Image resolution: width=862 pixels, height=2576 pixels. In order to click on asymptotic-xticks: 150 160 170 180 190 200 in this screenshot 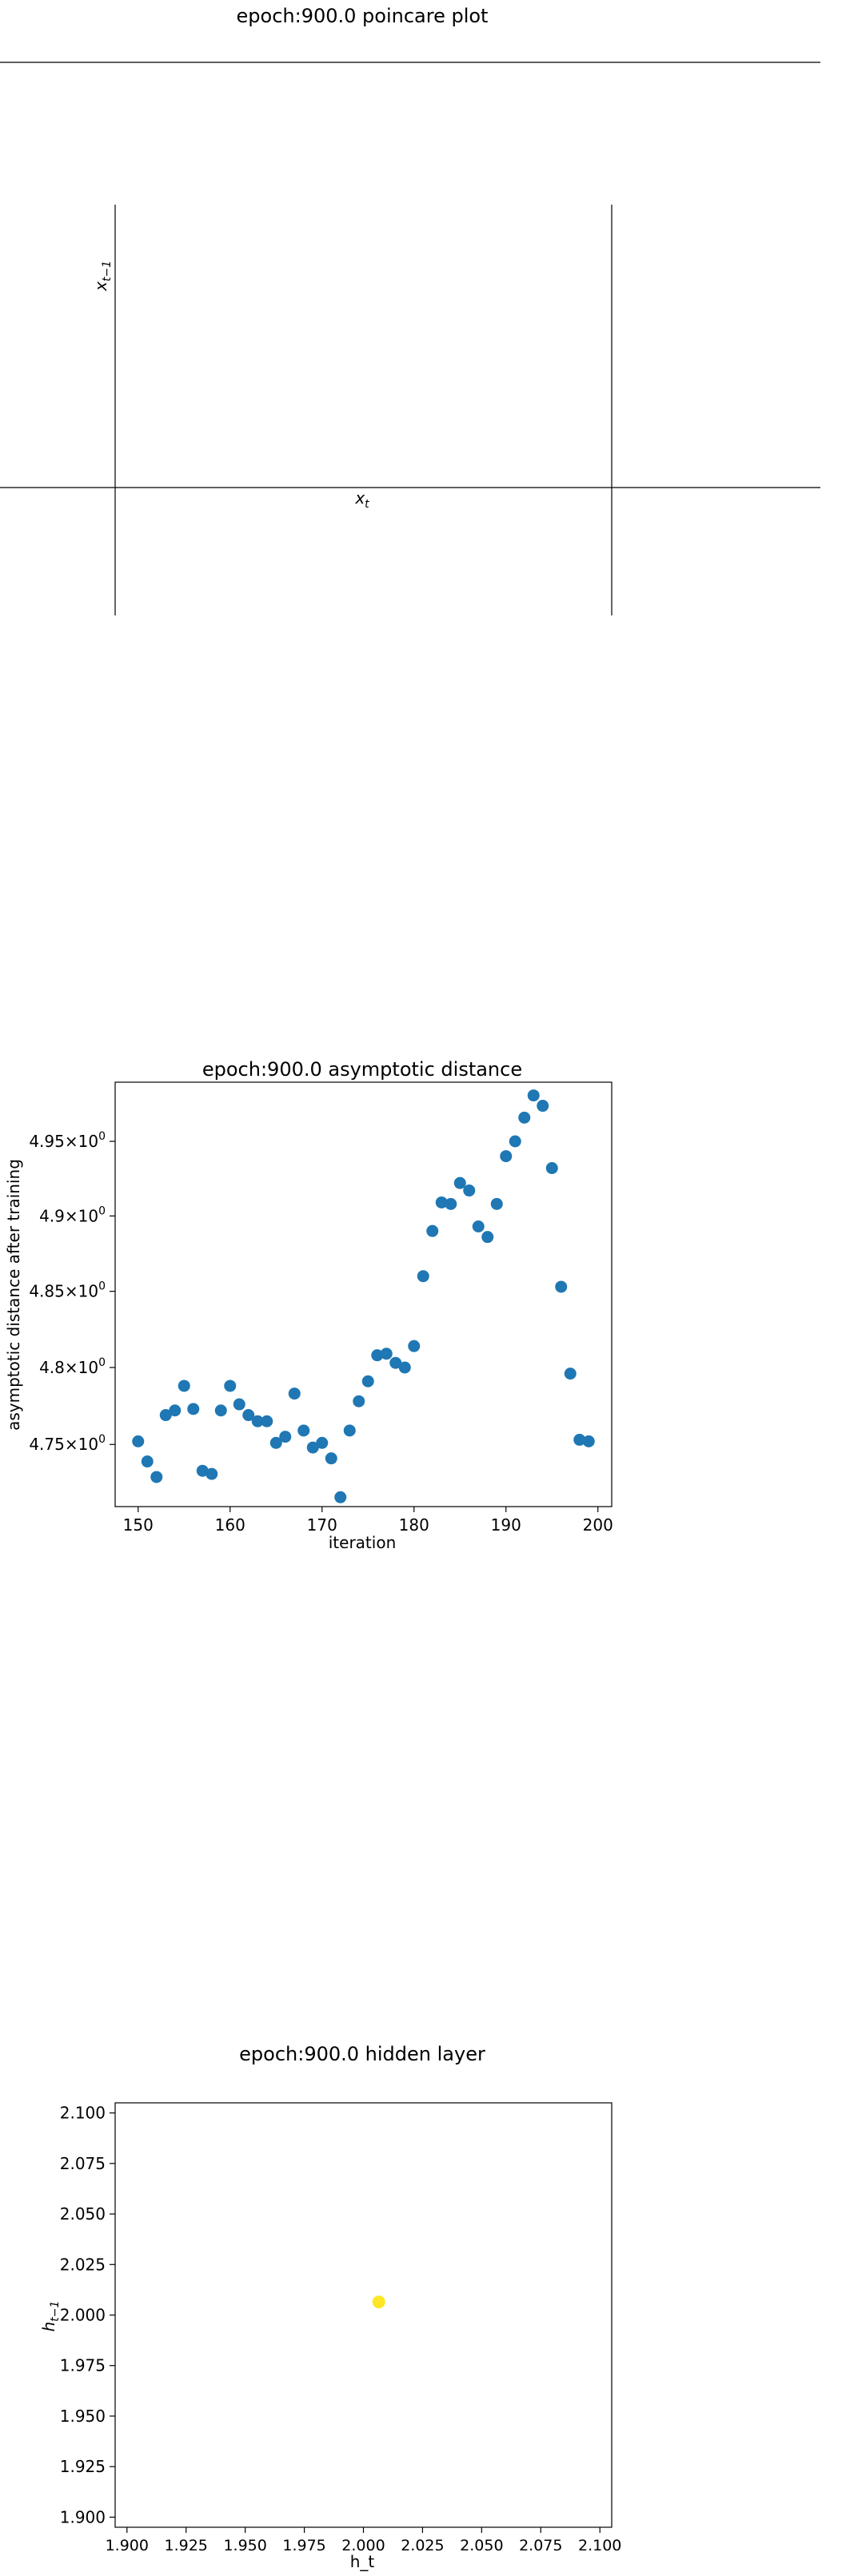, I will do `click(368, 1521)`.